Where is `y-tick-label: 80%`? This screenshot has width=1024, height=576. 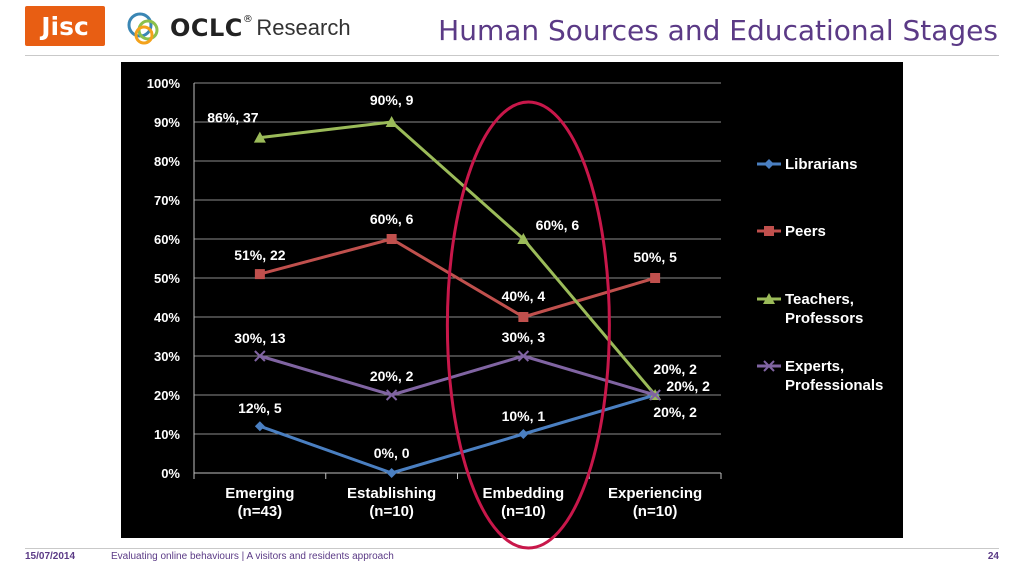
y-tick-label: 80% is located at coordinates (167, 161).